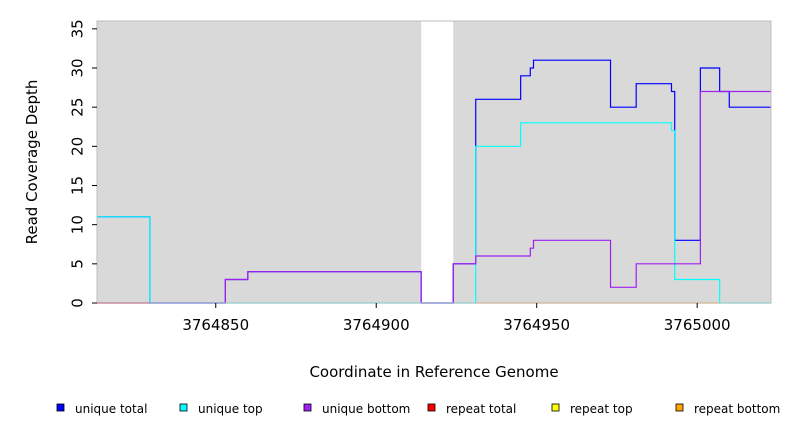 Image resolution: width=792 pixels, height=432 pixels. I want to click on legend-label: unique top, so click(230, 409).